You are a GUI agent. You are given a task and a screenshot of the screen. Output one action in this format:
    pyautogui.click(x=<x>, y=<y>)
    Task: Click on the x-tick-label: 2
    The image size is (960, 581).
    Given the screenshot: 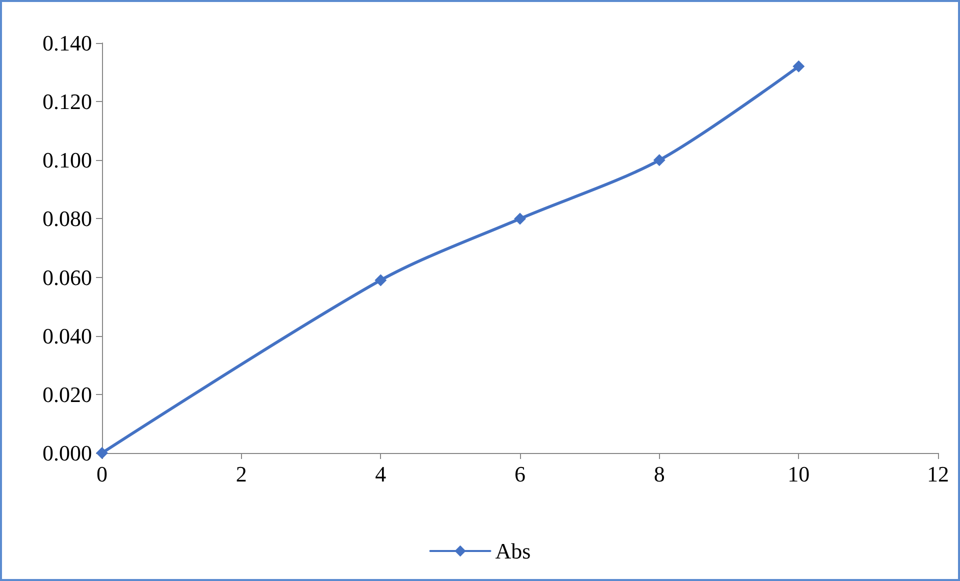 What is the action you would take?
    pyautogui.click(x=241, y=474)
    